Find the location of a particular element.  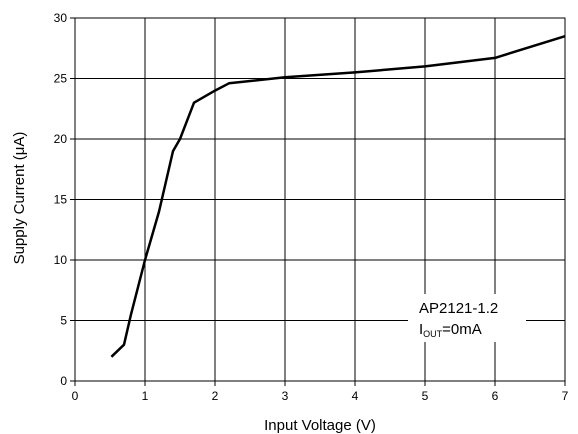

x-tick-label: 6 is located at coordinates (495, 396).